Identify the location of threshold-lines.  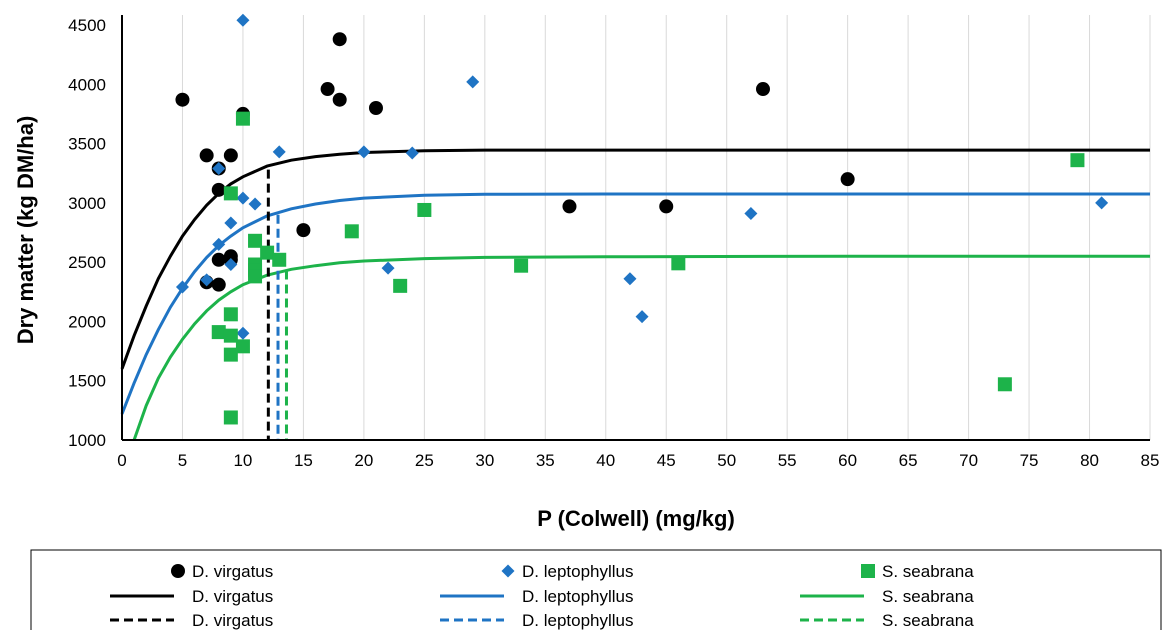
(277, 304).